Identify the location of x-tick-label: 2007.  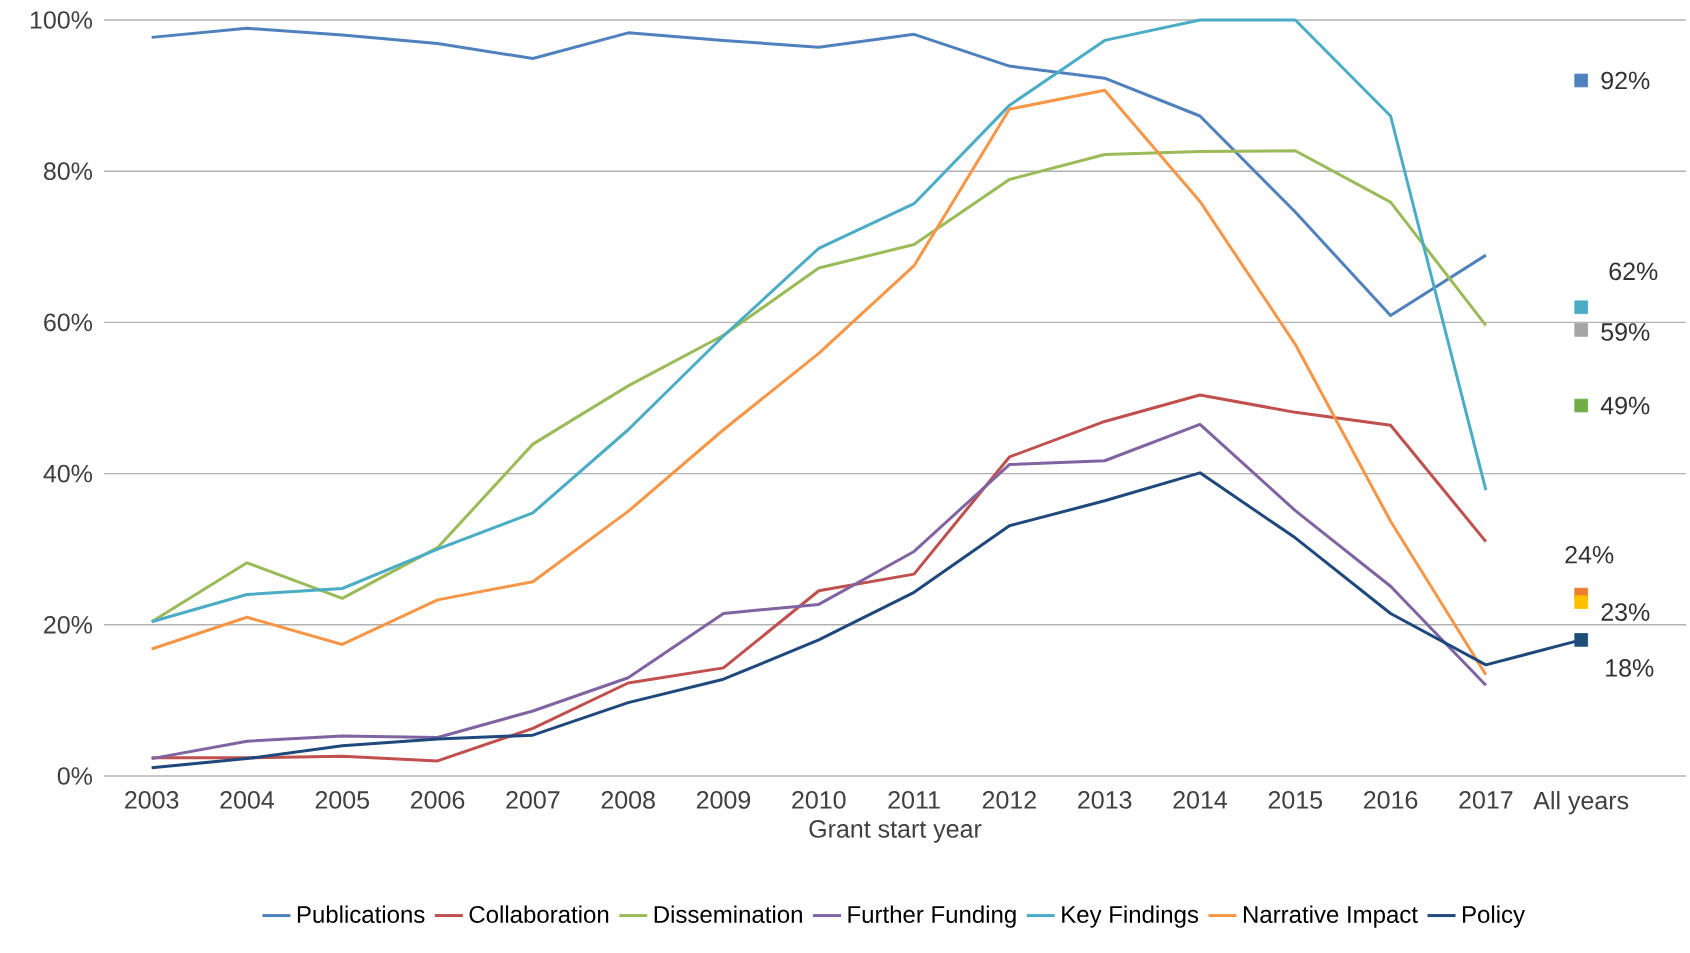
(533, 800).